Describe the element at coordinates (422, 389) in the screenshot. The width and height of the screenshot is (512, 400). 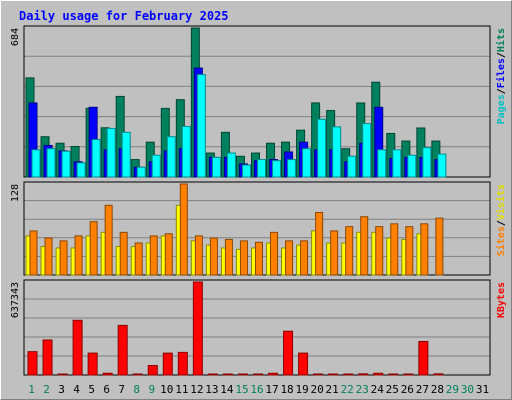
I see `x-tick-label-day-27: 27` at that location.